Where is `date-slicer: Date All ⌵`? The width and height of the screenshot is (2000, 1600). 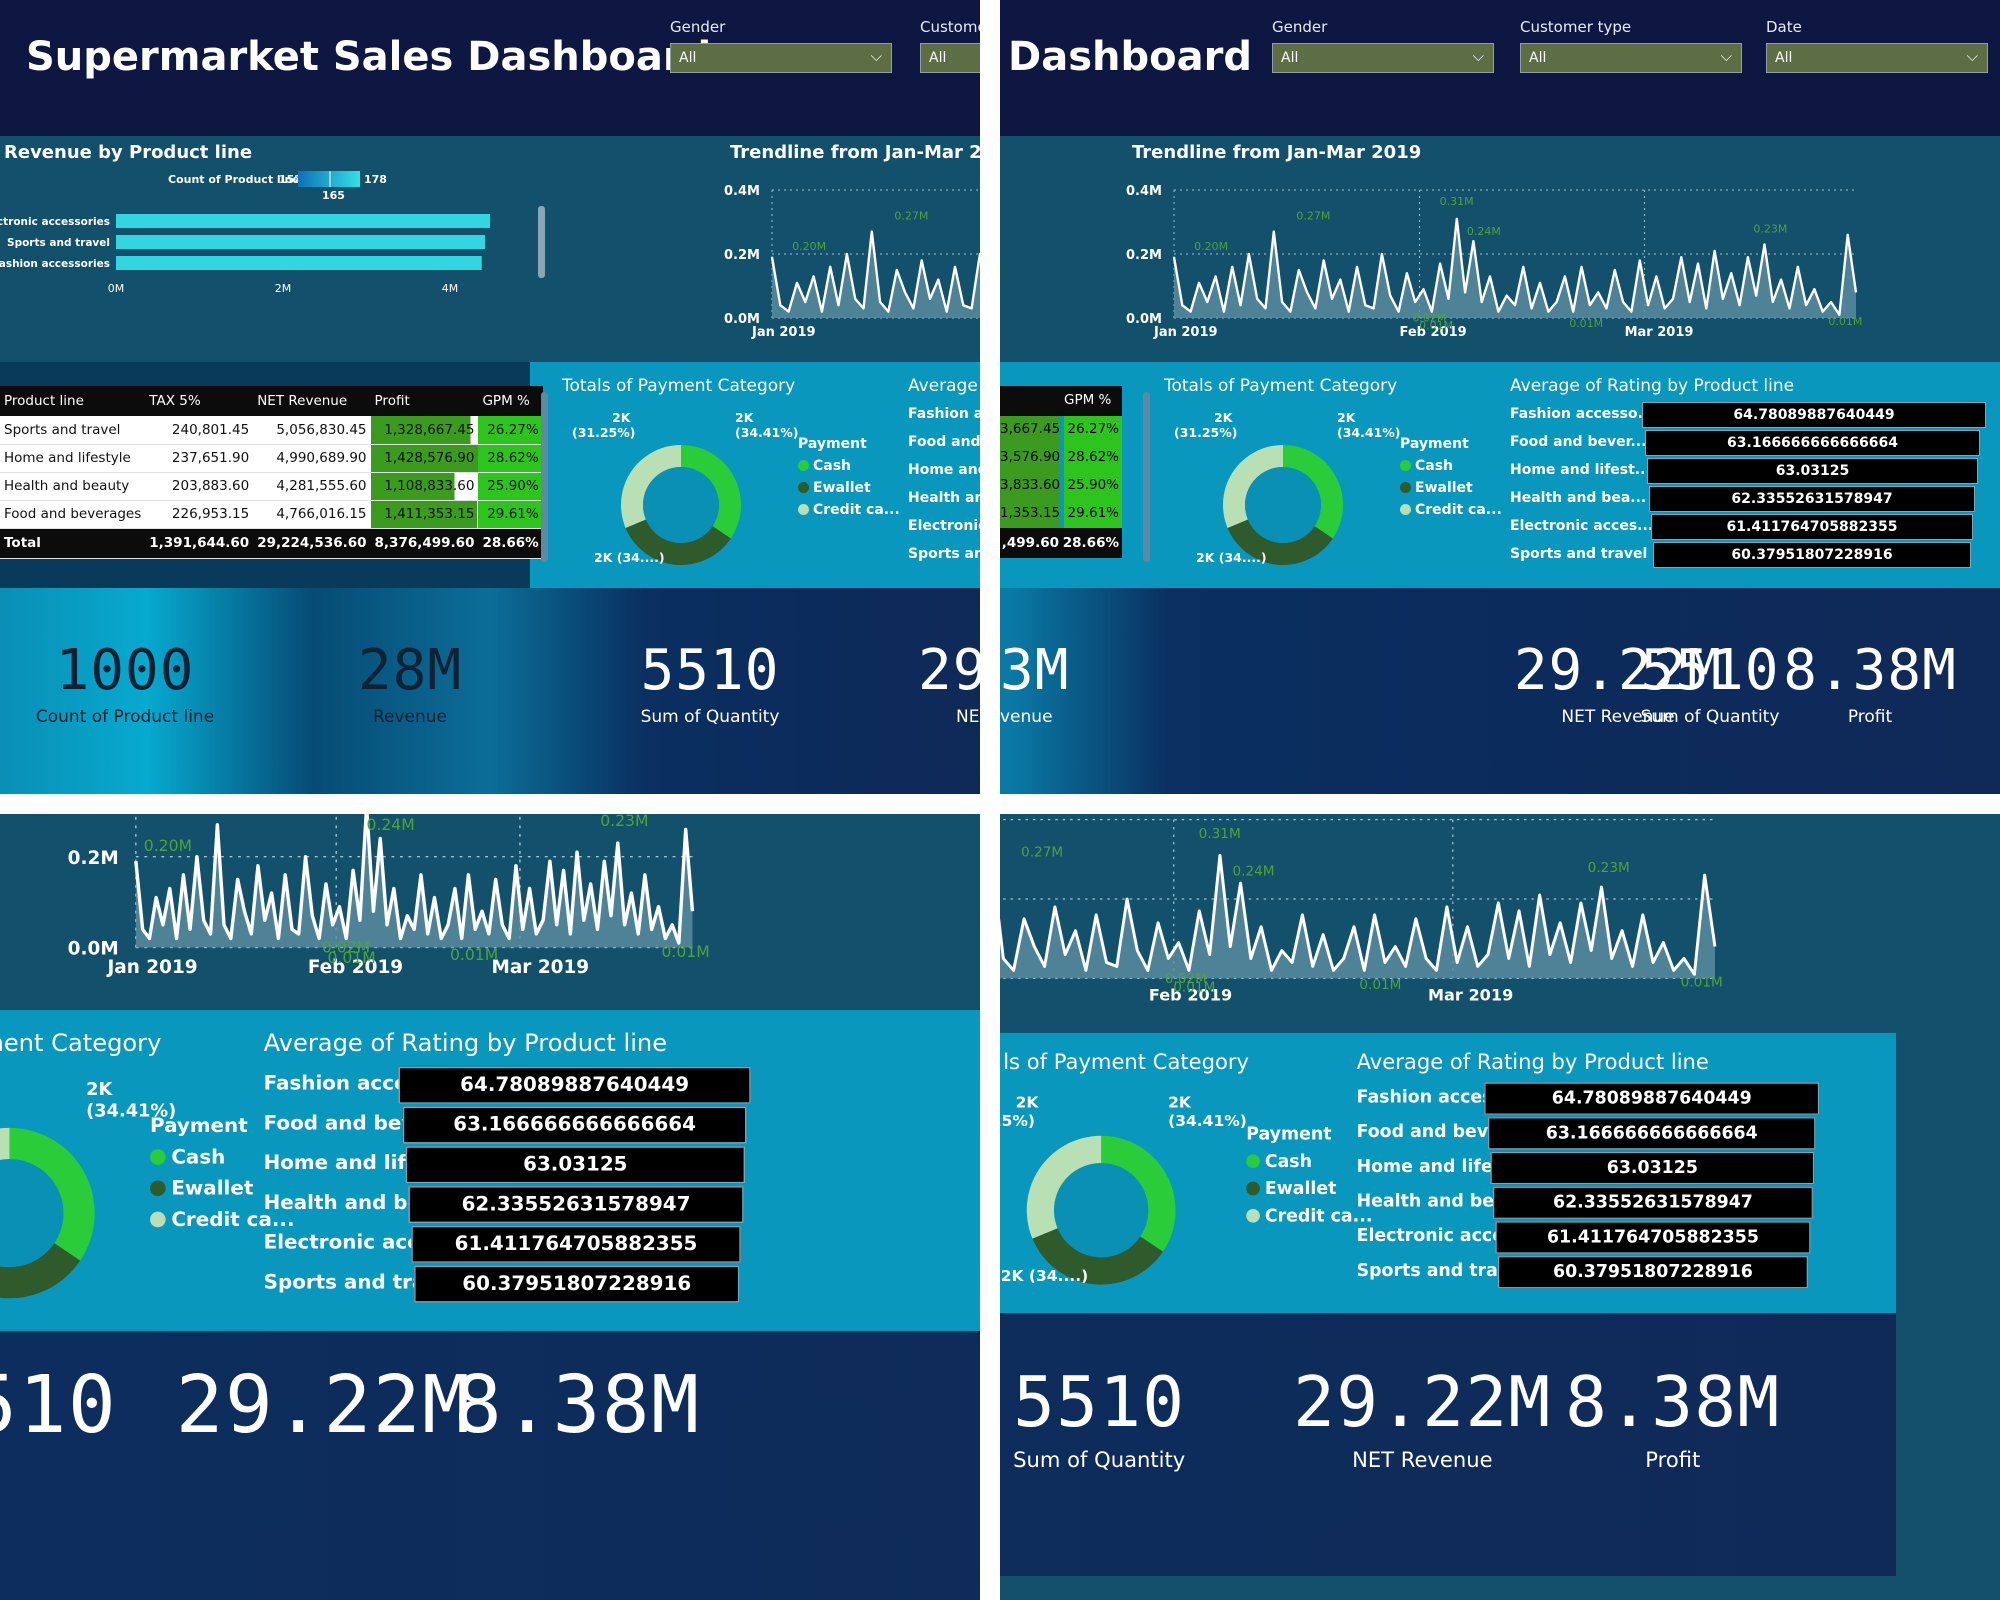
date-slicer: Date All ⌵ is located at coordinates (1877, 45).